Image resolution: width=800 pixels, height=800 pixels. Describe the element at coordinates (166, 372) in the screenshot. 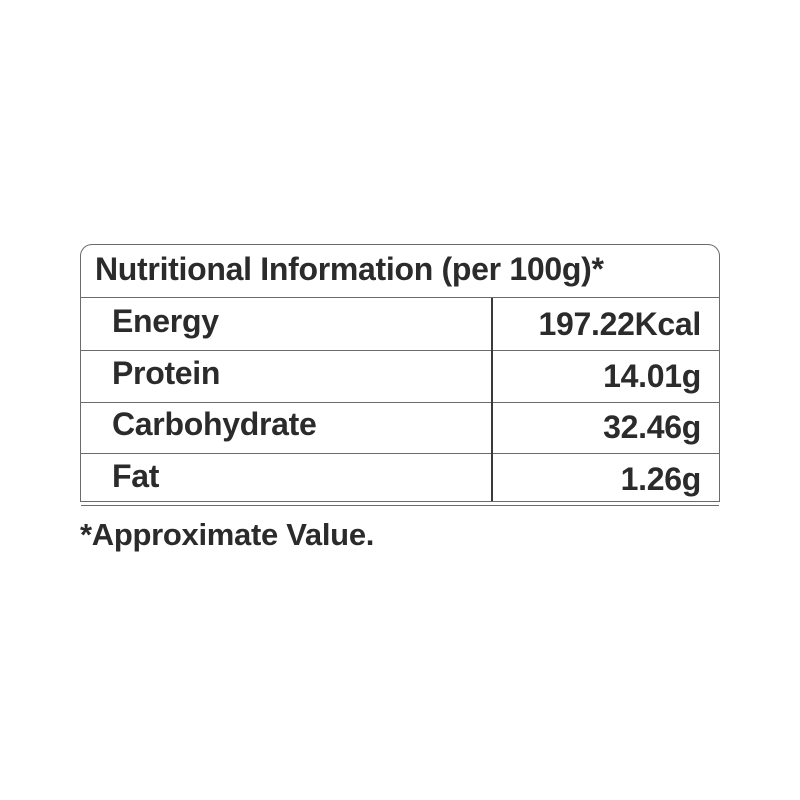

I see `row-label: Protein` at that location.